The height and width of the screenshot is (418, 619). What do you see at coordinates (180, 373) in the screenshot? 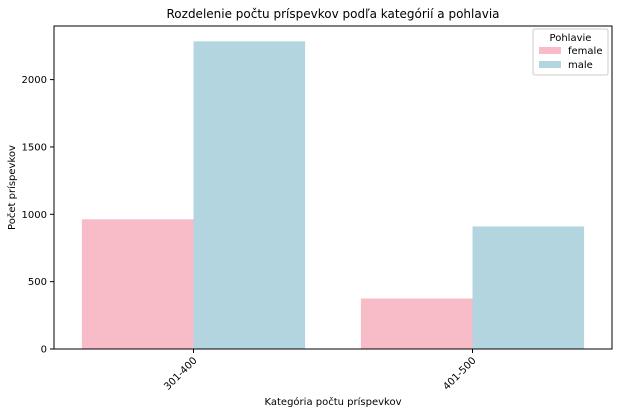
I see `x-tick-label: 301-400` at bounding box center [180, 373].